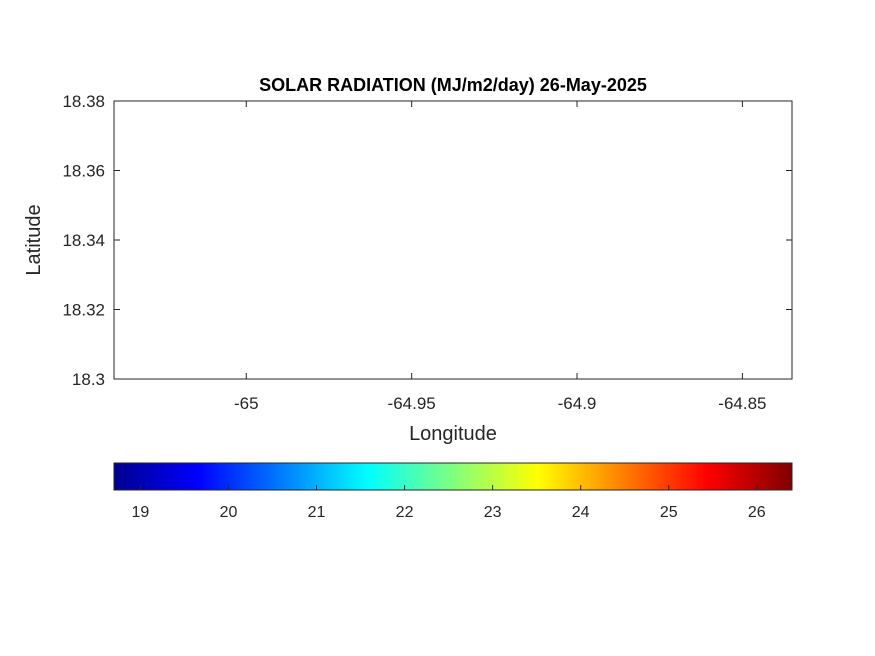 The height and width of the screenshot is (656, 875). What do you see at coordinates (453, 476) in the screenshot?
I see `colorbar` at bounding box center [453, 476].